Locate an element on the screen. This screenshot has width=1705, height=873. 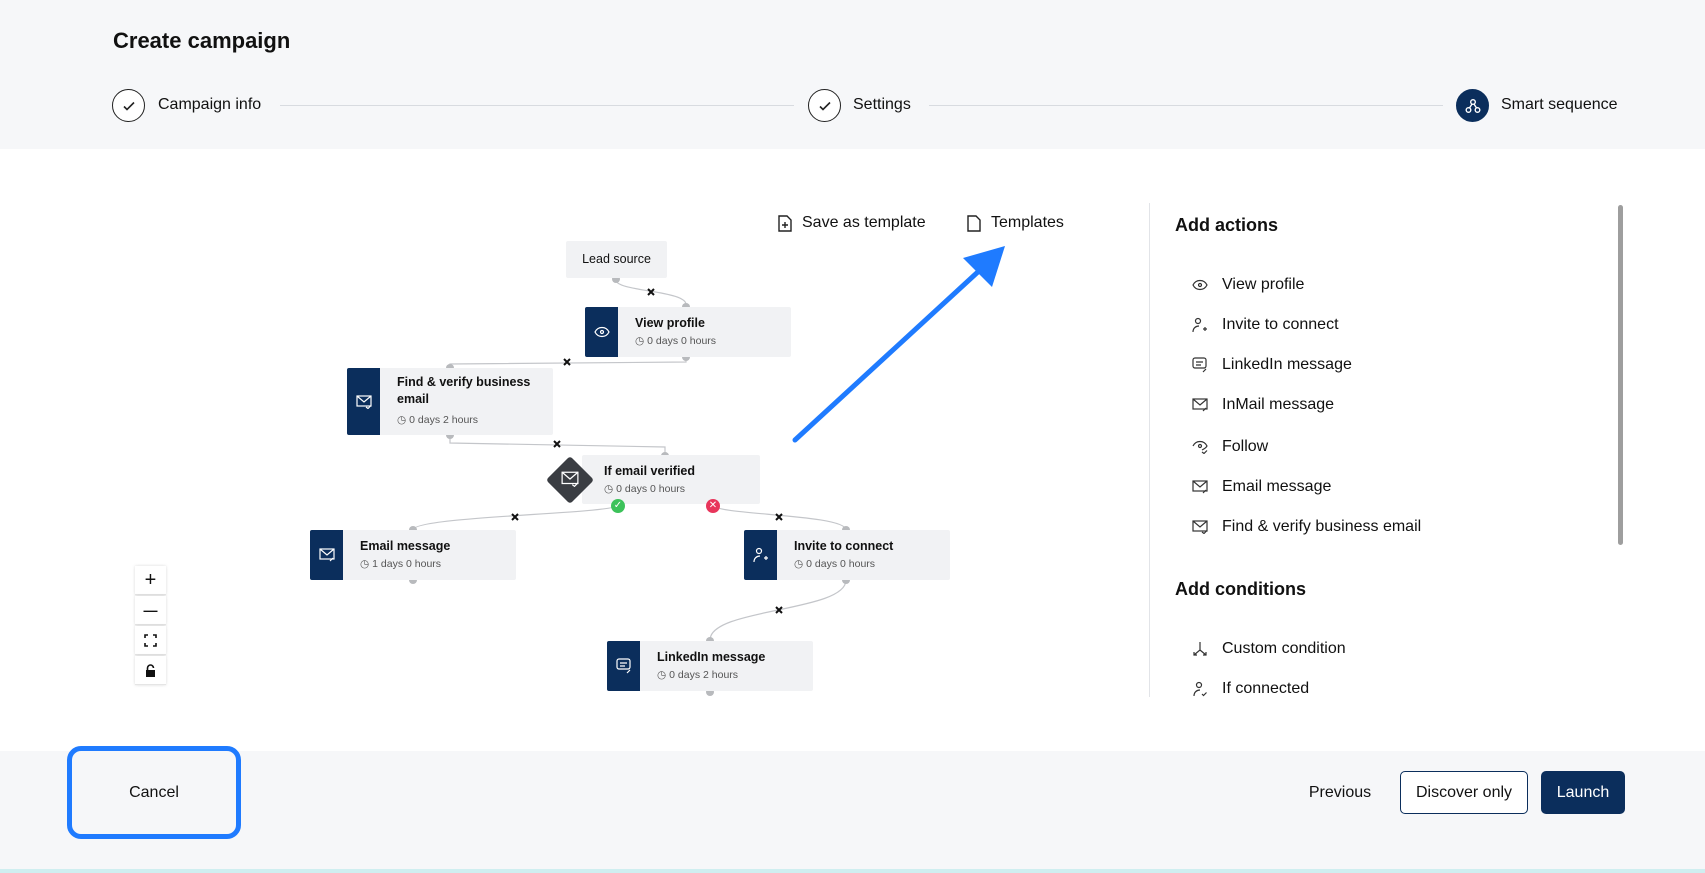
action-find-verify-email: Find & verify business email is located at coordinates (1305, 527).